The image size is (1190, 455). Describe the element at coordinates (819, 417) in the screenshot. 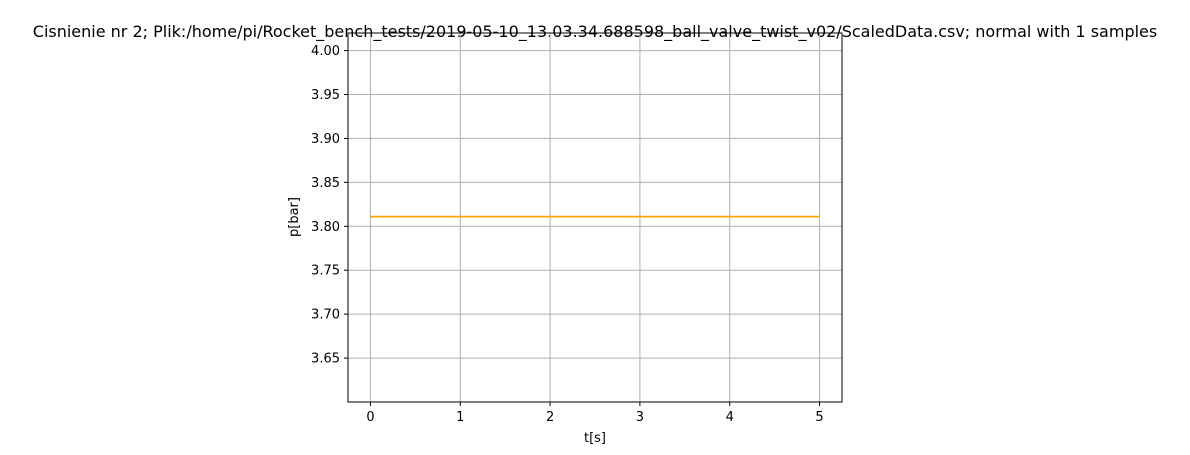

I see `x-tick-label: 5` at that location.